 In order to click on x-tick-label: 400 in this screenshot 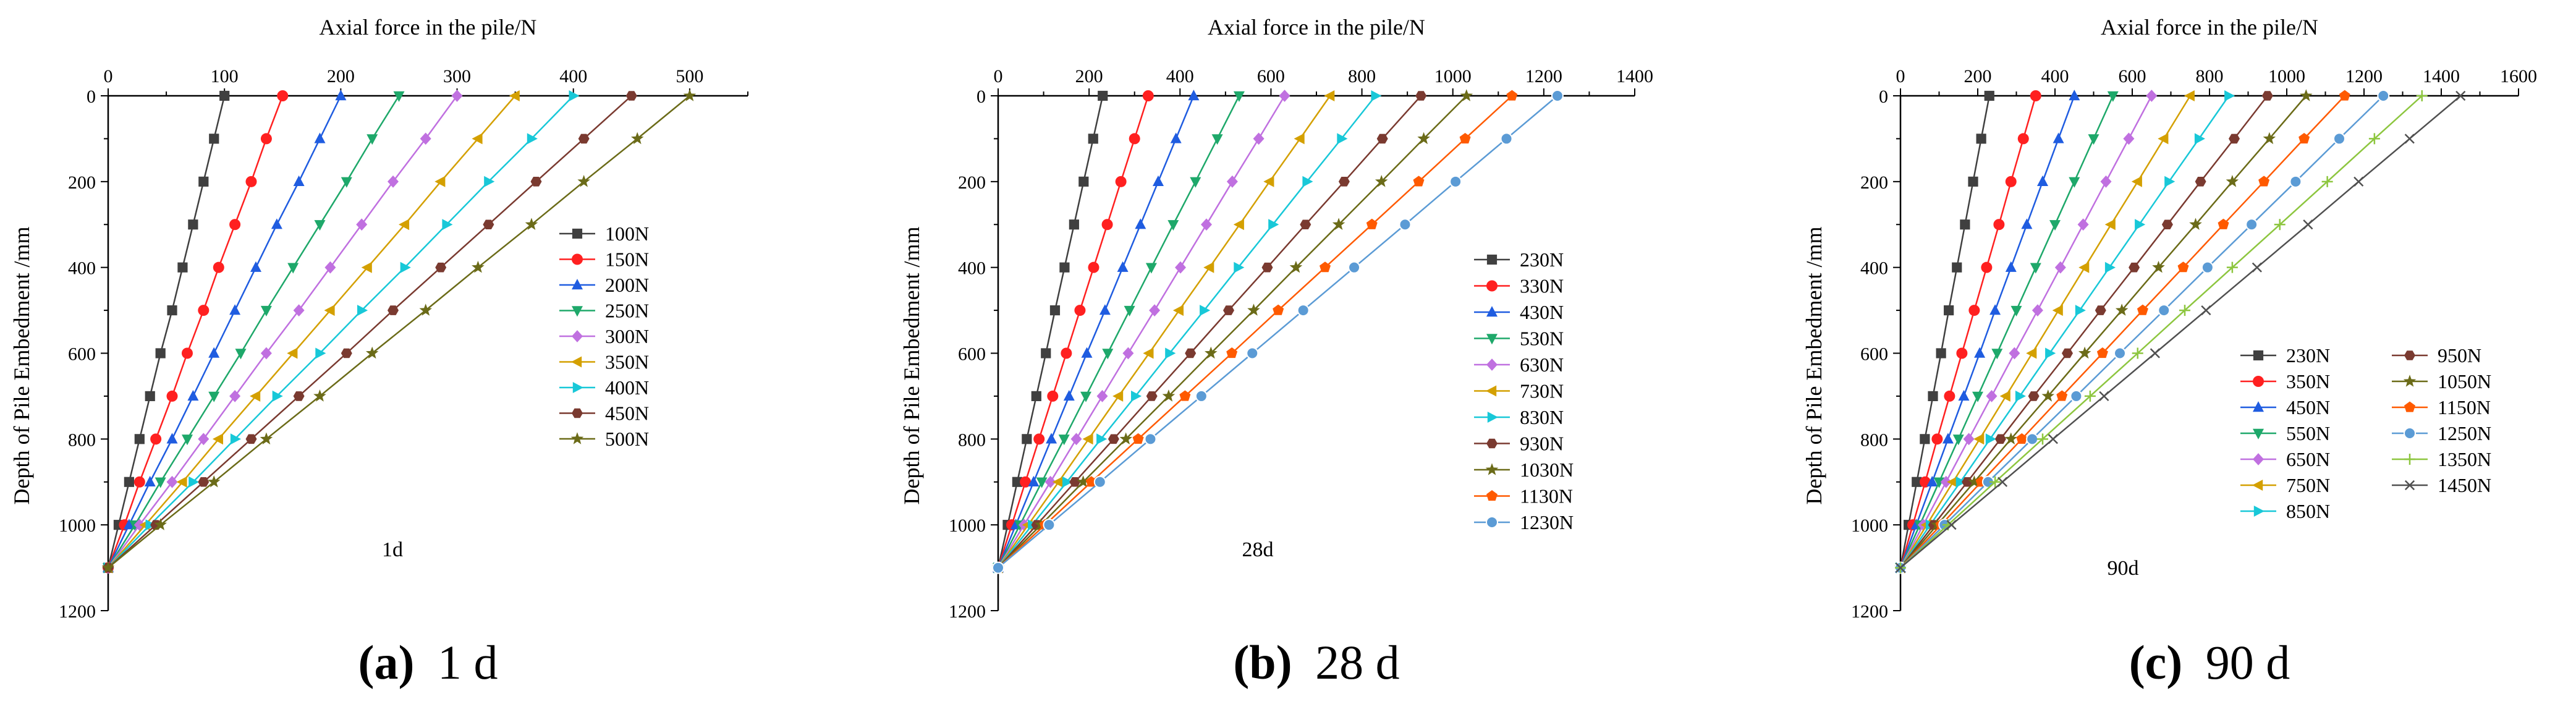, I will do `click(573, 76)`.